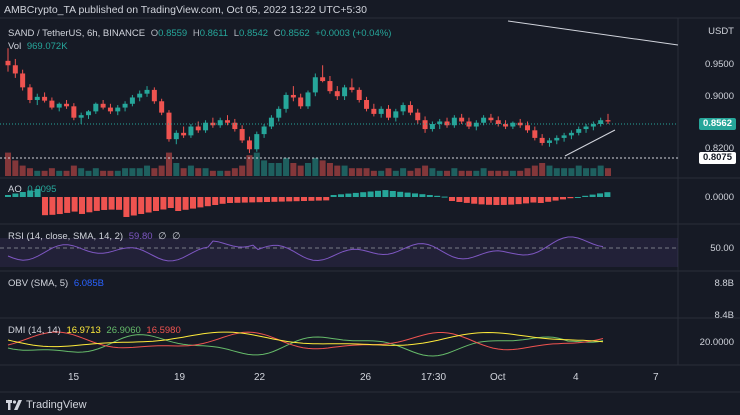  Describe the element at coordinates (305, 341) in the screenshot. I see `dmi-minus-line` at that location.